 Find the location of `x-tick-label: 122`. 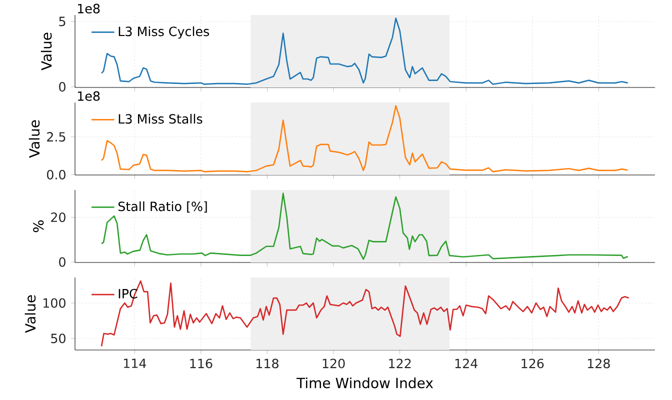

x-tick-label: 122 is located at coordinates (400, 363).